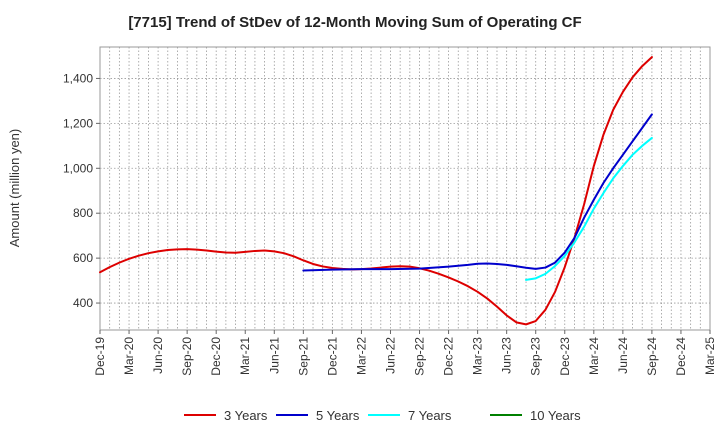  Describe the element at coordinates (78, 78) in the screenshot. I see `y-tick-label: 1,400` at that location.